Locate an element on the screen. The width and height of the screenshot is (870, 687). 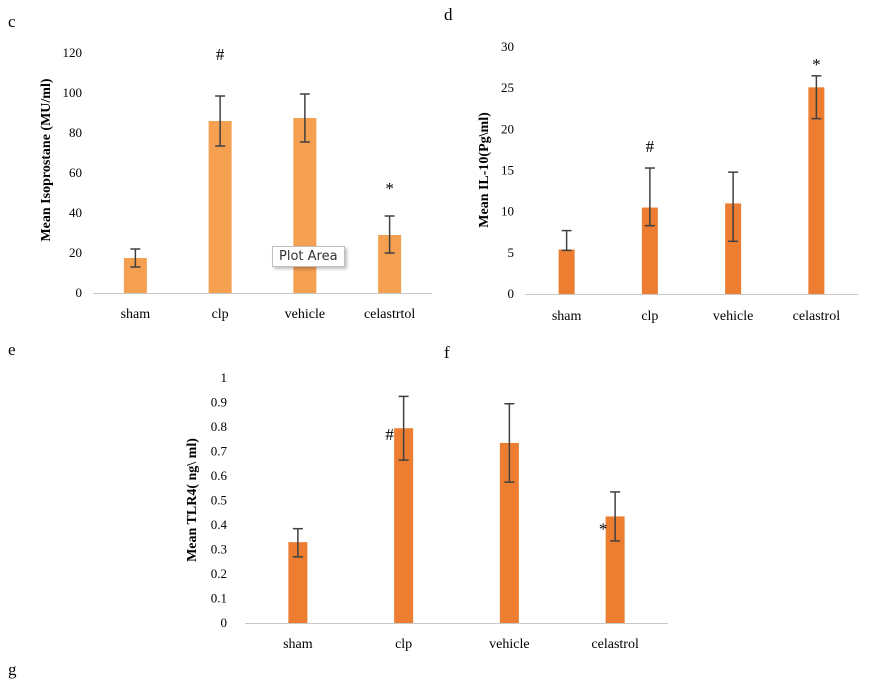
y-tick-label: 0.8 is located at coordinates (219, 426).